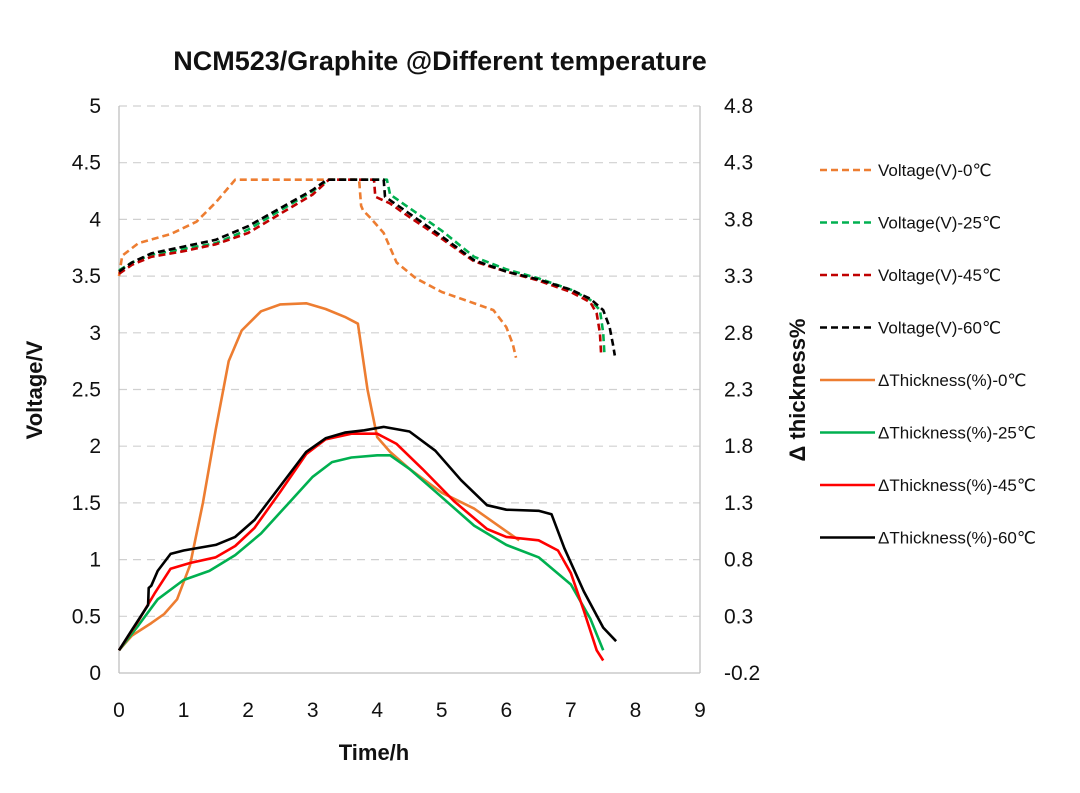 This screenshot has height=793, width=1080. I want to click on legend-label-5: ΔThickness(%)-25℃, so click(957, 433).